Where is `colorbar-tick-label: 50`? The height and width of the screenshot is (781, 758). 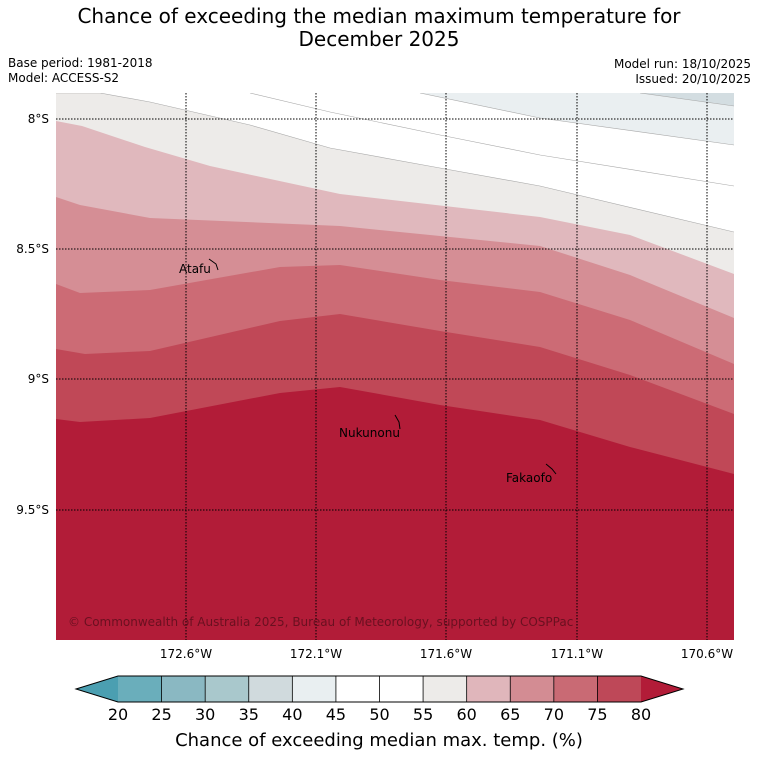
colorbar-tick-label: 50 is located at coordinates (379, 714).